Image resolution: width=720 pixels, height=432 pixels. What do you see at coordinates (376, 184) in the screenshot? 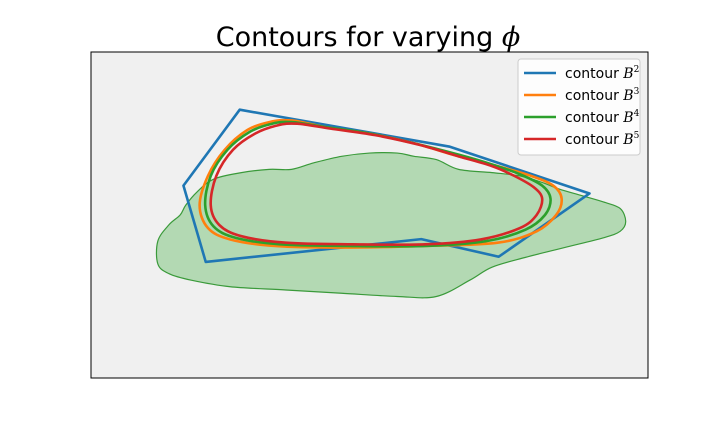
I see `series-line-b5` at bounding box center [376, 184].